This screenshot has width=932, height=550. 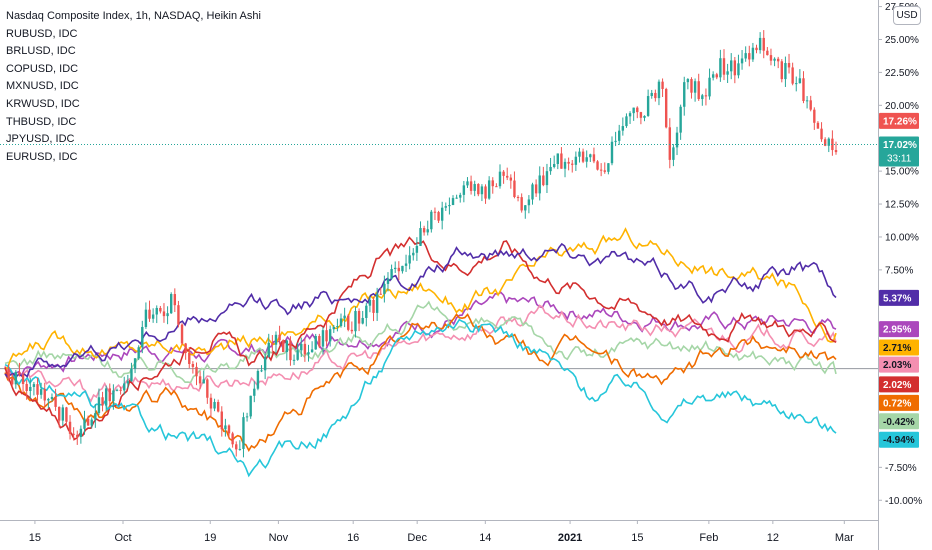 What do you see at coordinates (42, 156) in the screenshot?
I see `legend-item-eurusd: EURUSD, IDC` at bounding box center [42, 156].